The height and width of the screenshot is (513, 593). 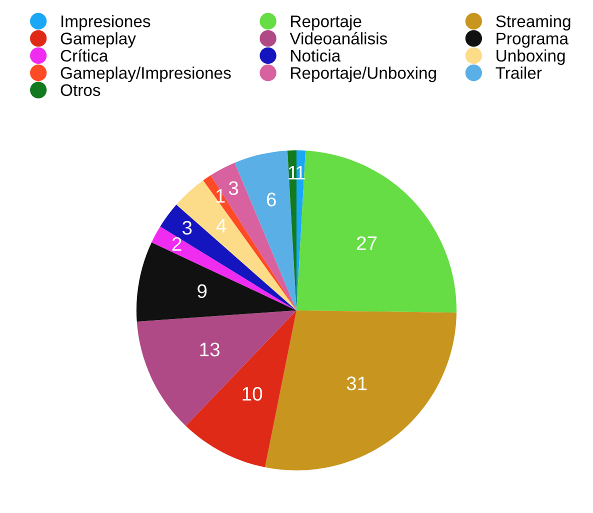 I want to click on legend-label: Crítica, so click(x=84, y=55).